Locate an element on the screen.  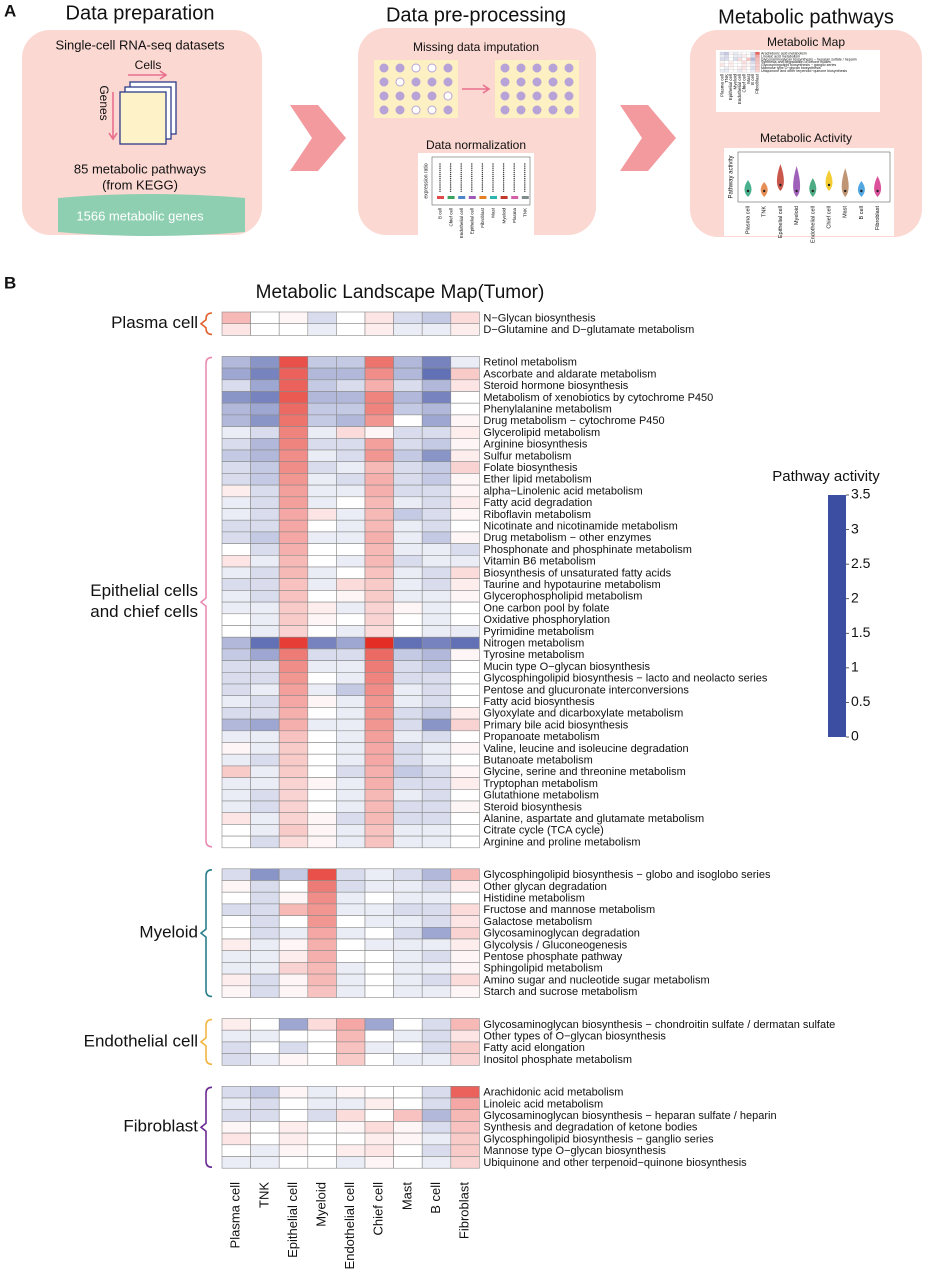
box is located at coordinates (525, 197).